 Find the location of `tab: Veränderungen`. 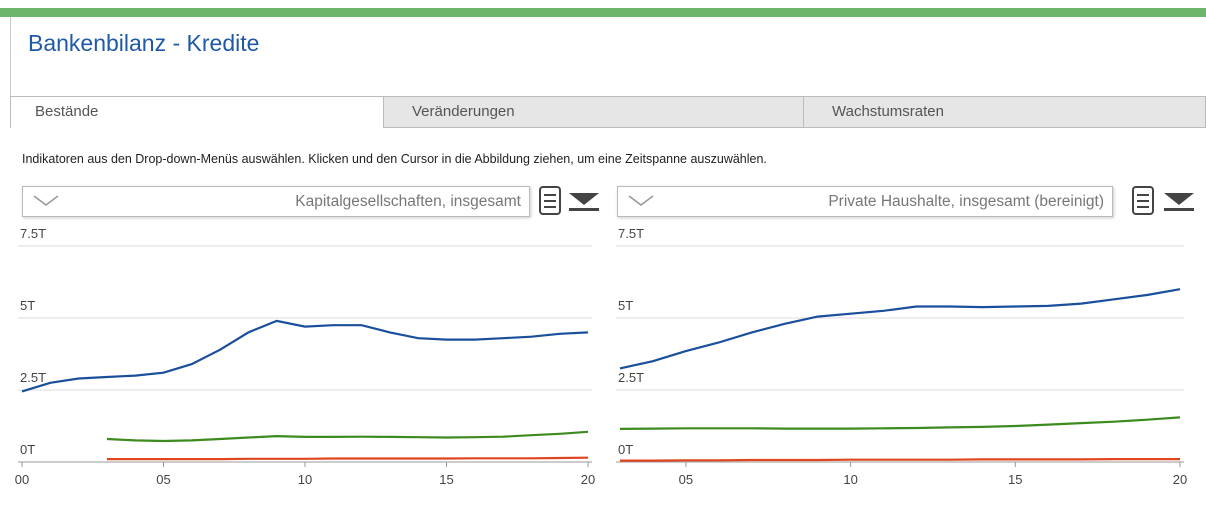

tab: Veränderungen is located at coordinates (593, 112).